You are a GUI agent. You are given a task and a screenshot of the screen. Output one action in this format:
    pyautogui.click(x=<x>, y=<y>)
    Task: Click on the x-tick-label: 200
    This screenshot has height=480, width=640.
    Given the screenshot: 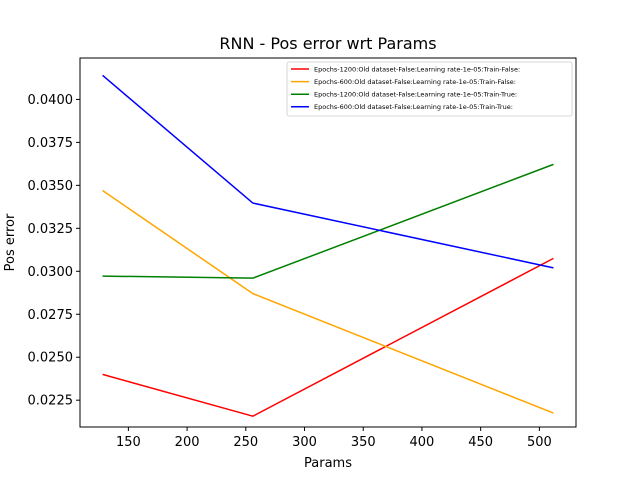 What is the action you would take?
    pyautogui.click(x=187, y=442)
    